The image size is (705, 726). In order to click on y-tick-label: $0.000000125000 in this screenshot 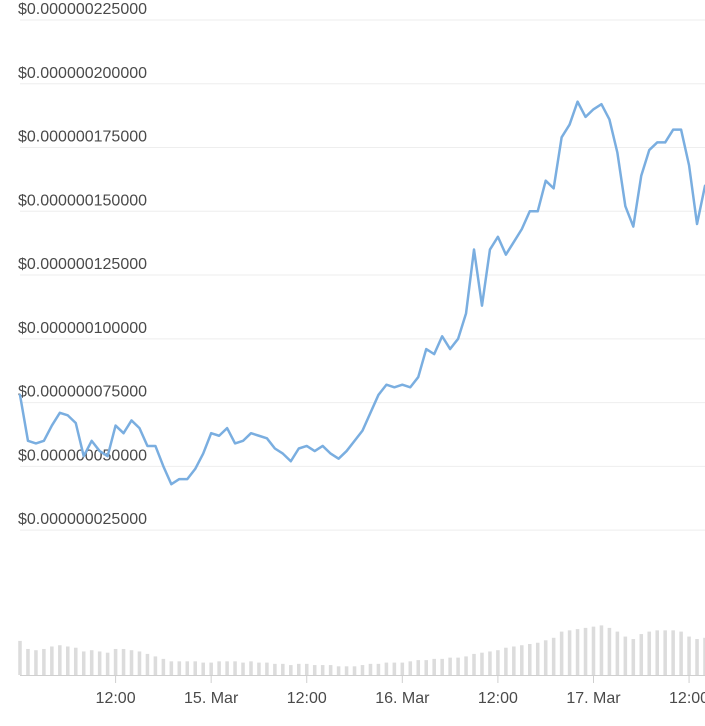, I will do `click(82, 264)`.